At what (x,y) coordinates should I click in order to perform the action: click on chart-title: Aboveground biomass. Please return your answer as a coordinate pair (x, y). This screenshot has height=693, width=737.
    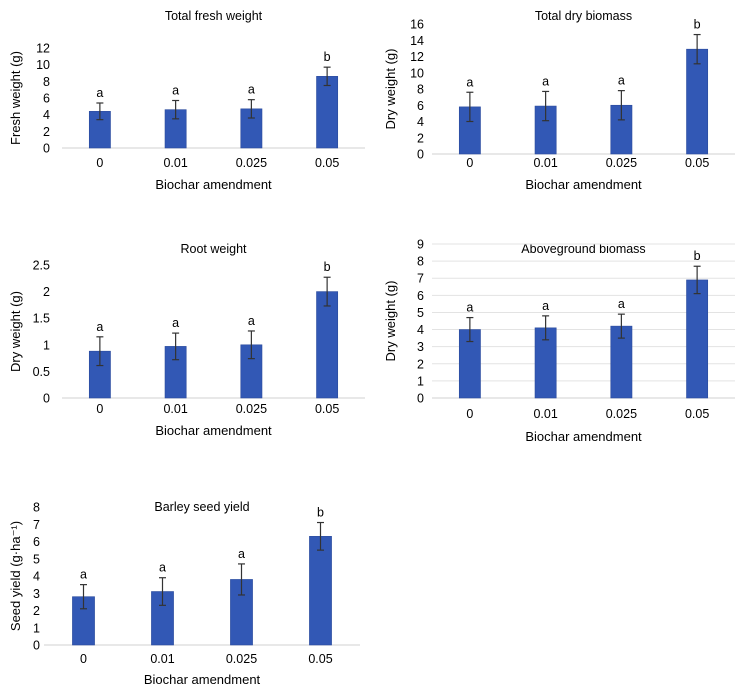
    Looking at the image, I should click on (583, 249).